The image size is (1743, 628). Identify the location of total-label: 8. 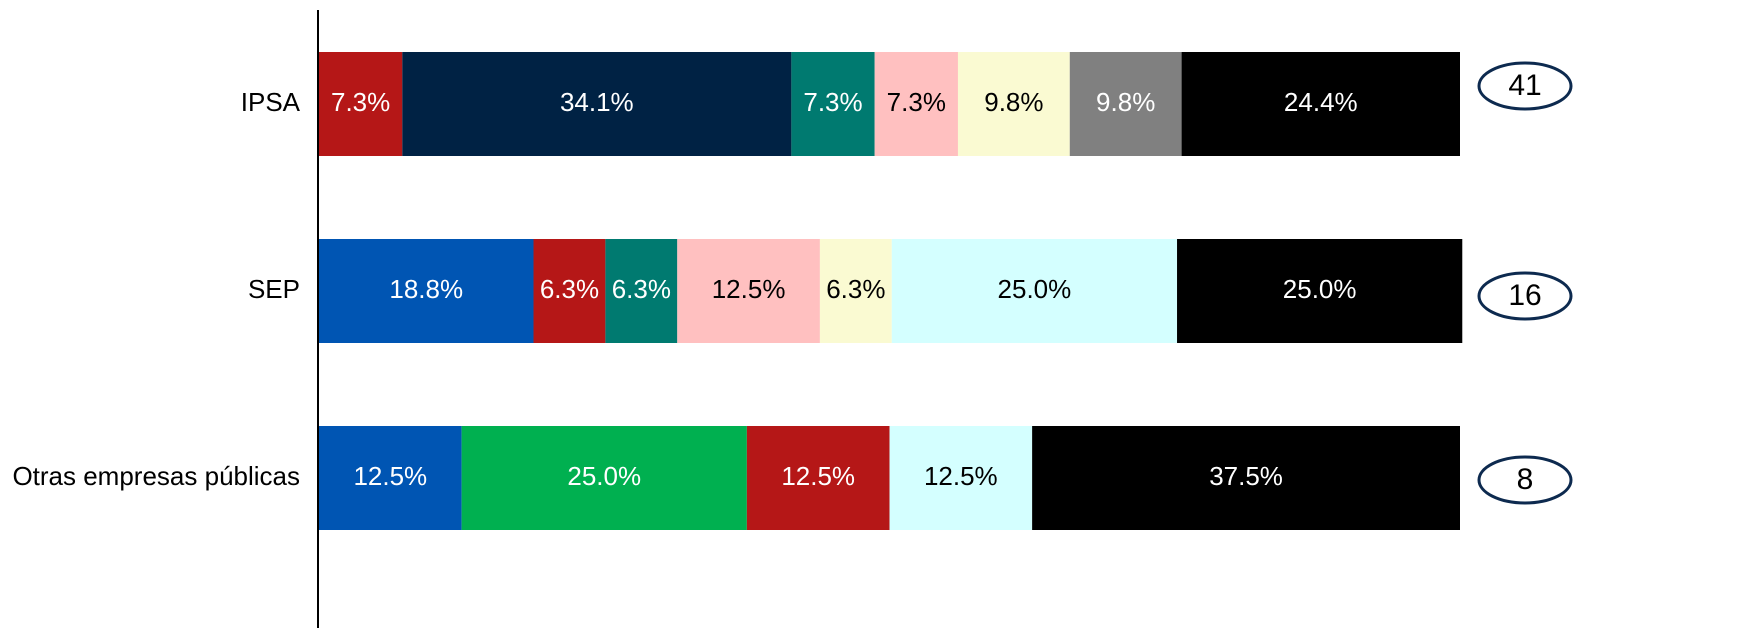
(1525, 479).